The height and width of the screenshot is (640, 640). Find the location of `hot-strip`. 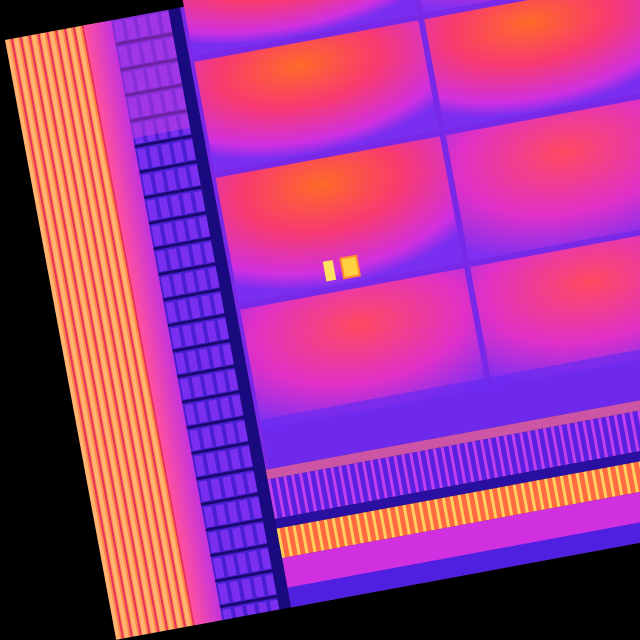

hot-strip is located at coordinates (458, 501).